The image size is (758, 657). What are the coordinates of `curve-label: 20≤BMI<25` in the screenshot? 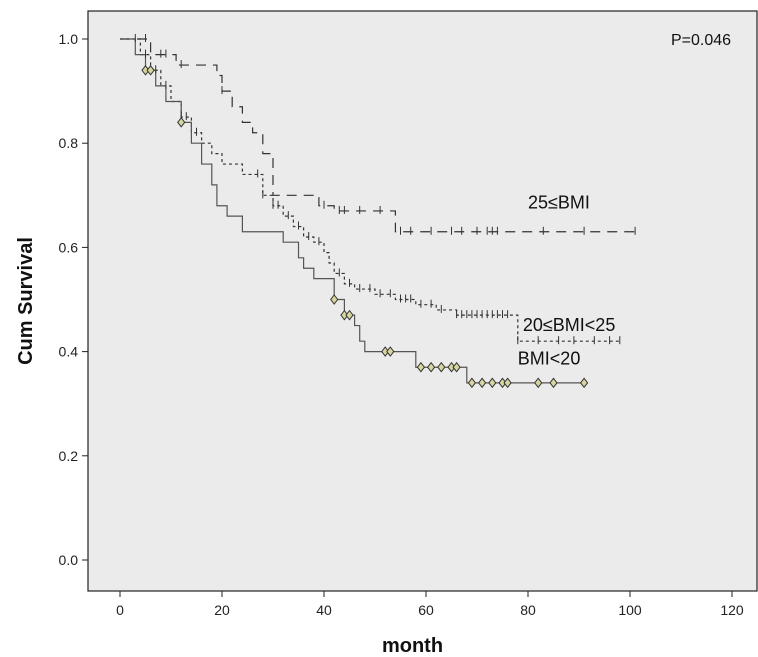 It's located at (569, 325).